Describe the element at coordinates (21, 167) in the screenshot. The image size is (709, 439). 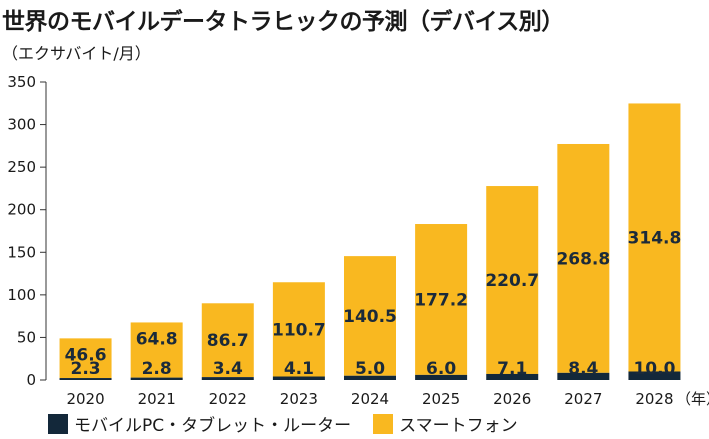
I see `y-tick-label-250: 250` at that location.